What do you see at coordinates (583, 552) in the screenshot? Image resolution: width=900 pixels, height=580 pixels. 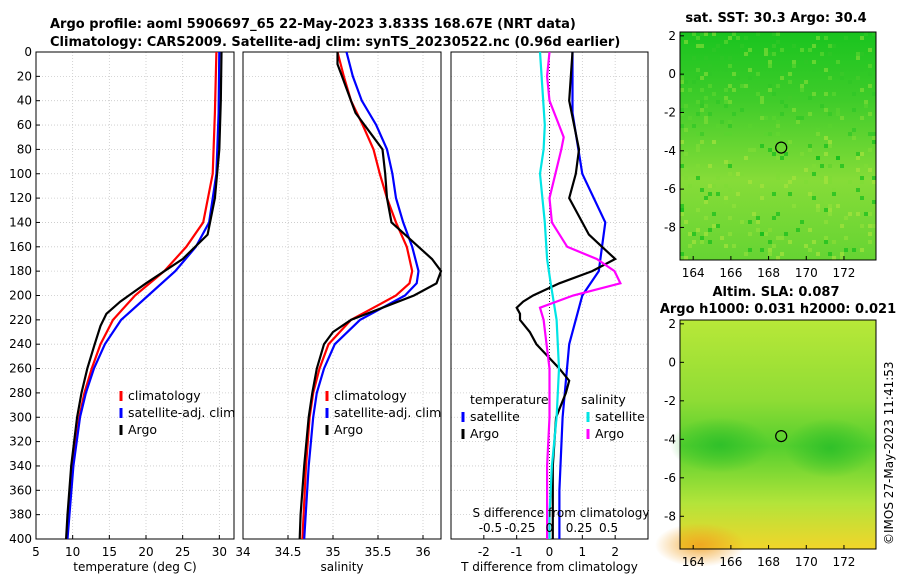 I see `x-tick-label: 1` at bounding box center [583, 552].